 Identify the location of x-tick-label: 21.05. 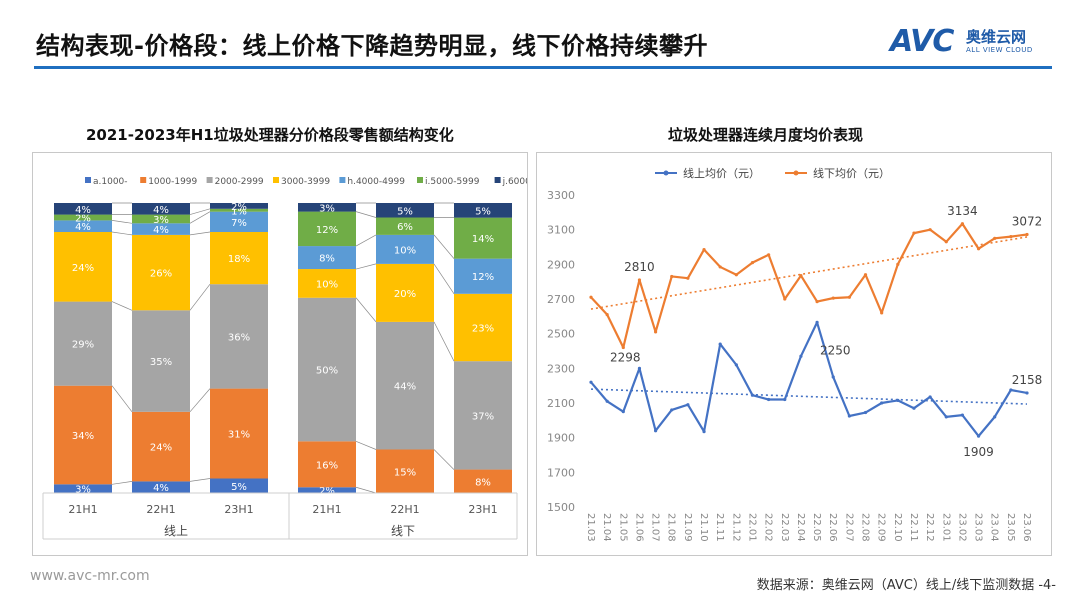
(622, 527).